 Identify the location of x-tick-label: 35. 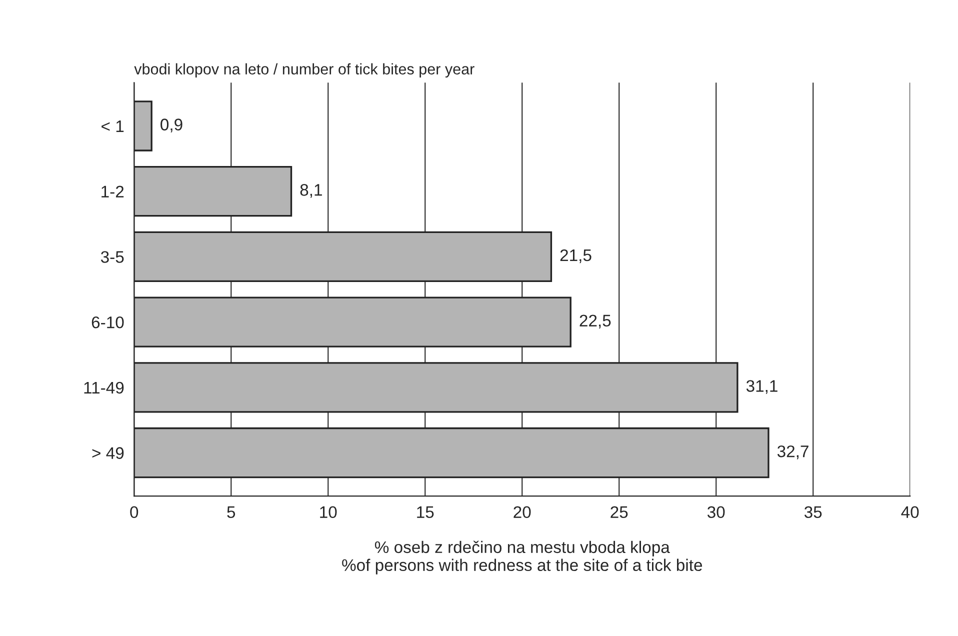
(813, 512).